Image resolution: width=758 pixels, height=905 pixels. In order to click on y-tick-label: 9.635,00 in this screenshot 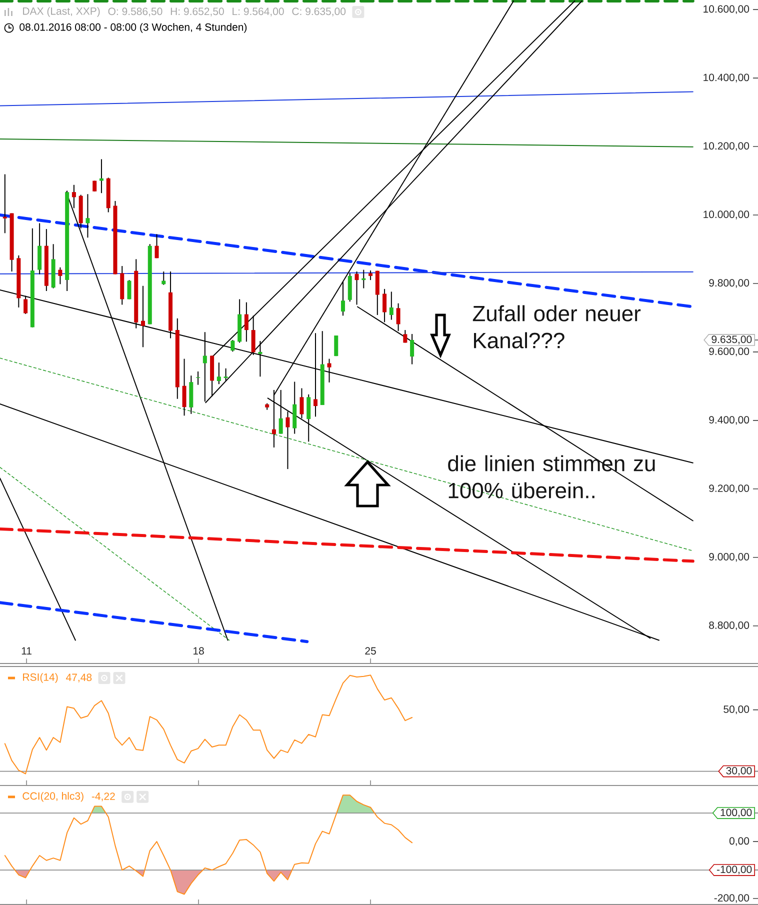, I will do `click(732, 340)`.